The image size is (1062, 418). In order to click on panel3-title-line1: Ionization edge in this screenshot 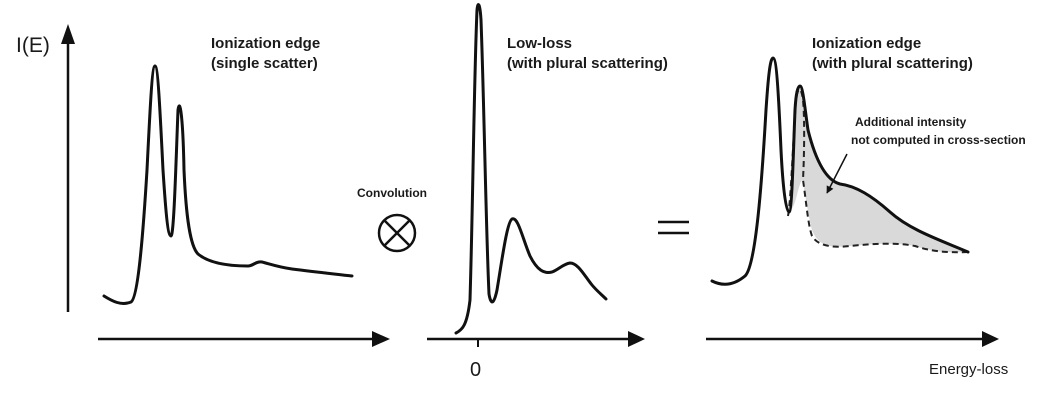, I will do `click(866, 43)`.